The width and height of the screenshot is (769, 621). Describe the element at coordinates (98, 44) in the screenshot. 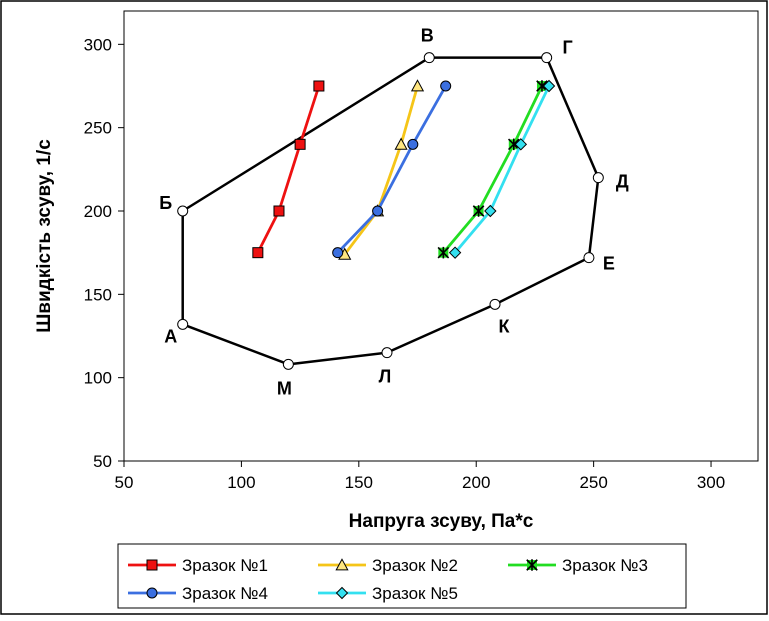

I see `y-tick-label: 300` at that location.